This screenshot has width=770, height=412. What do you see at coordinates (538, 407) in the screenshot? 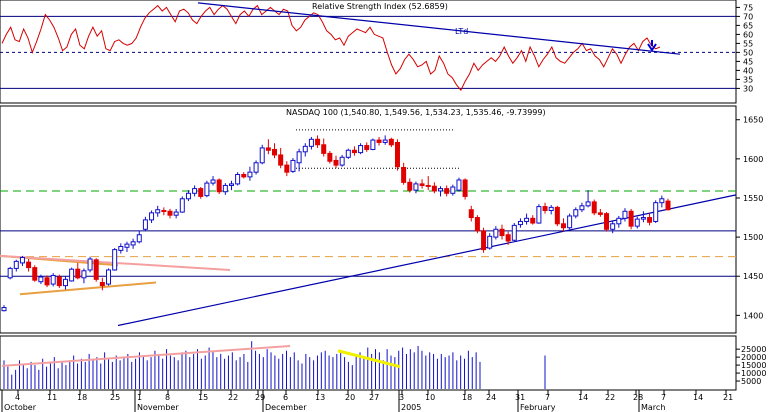
I see `month-label: February` at bounding box center [538, 407].